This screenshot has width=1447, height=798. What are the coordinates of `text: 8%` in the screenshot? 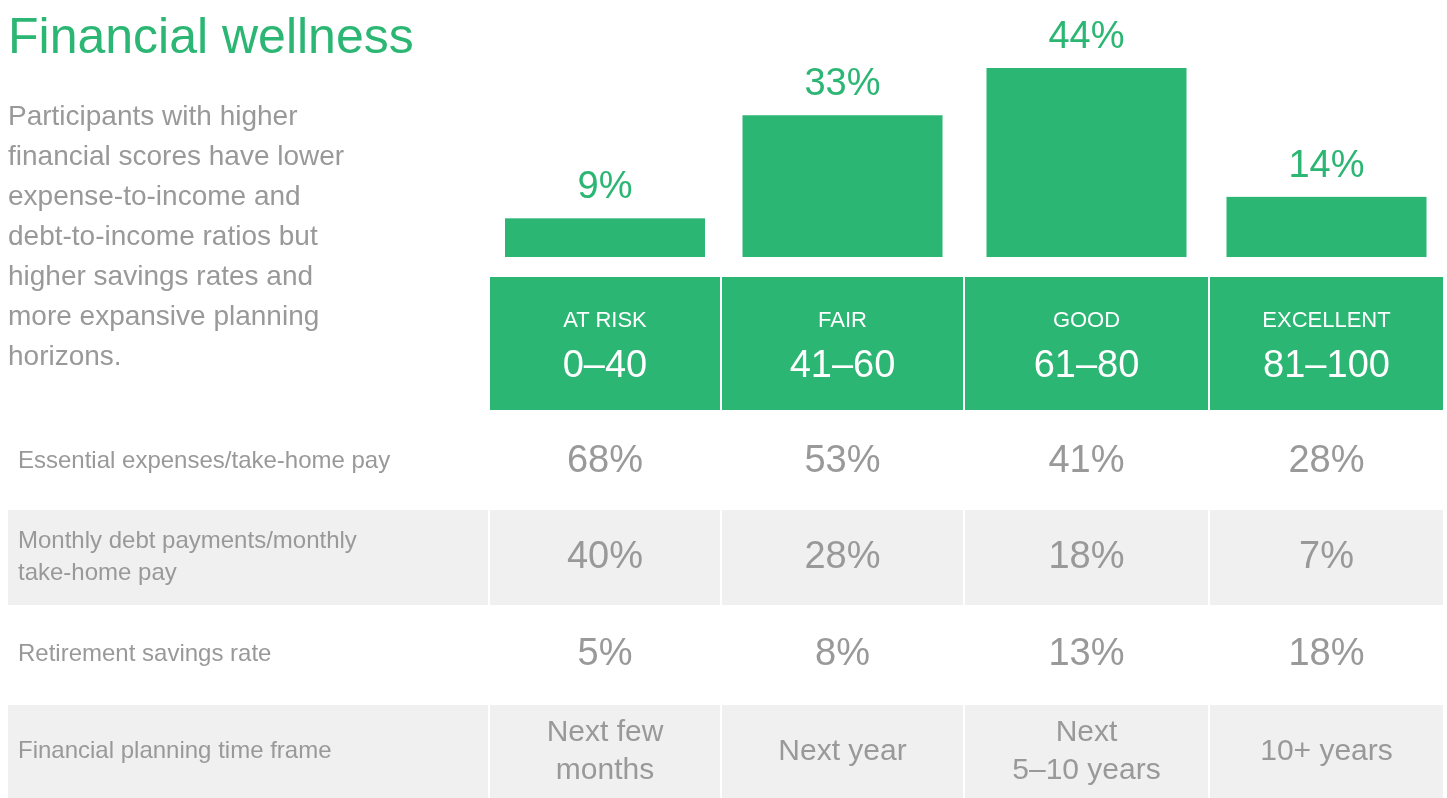 It's located at (842, 651).